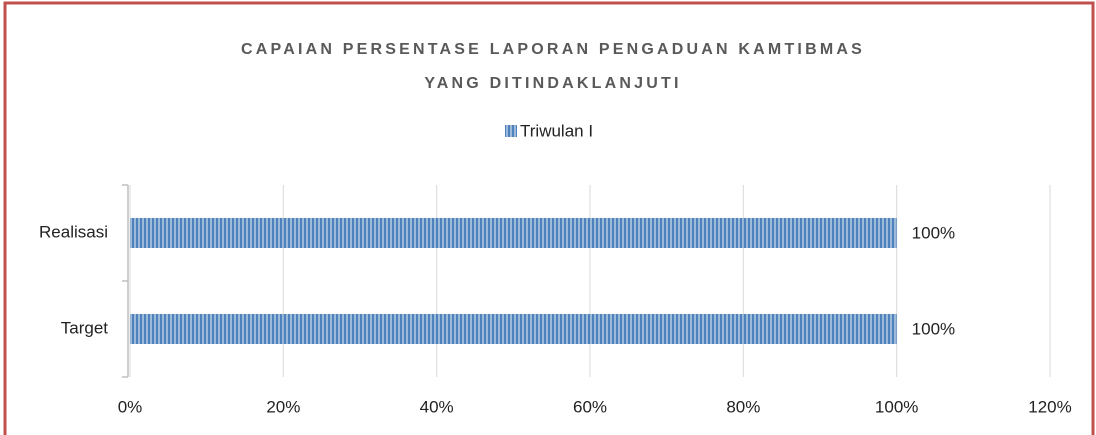  What do you see at coordinates (590, 406) in the screenshot?
I see `x-tick-label: 60%` at bounding box center [590, 406].